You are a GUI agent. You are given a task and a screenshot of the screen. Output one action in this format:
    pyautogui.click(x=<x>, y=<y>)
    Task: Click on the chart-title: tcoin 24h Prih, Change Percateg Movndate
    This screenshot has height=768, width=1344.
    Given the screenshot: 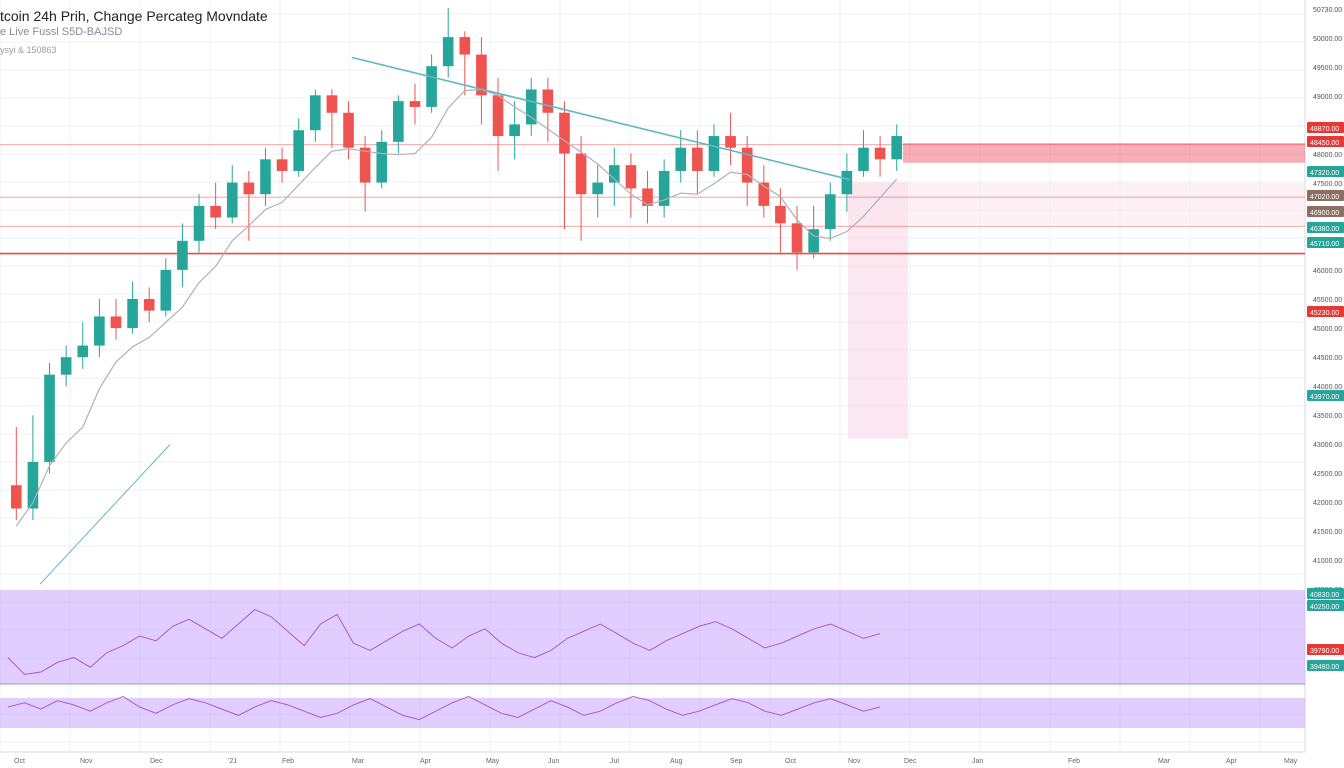 What is the action you would take?
    pyautogui.click(x=134, y=16)
    